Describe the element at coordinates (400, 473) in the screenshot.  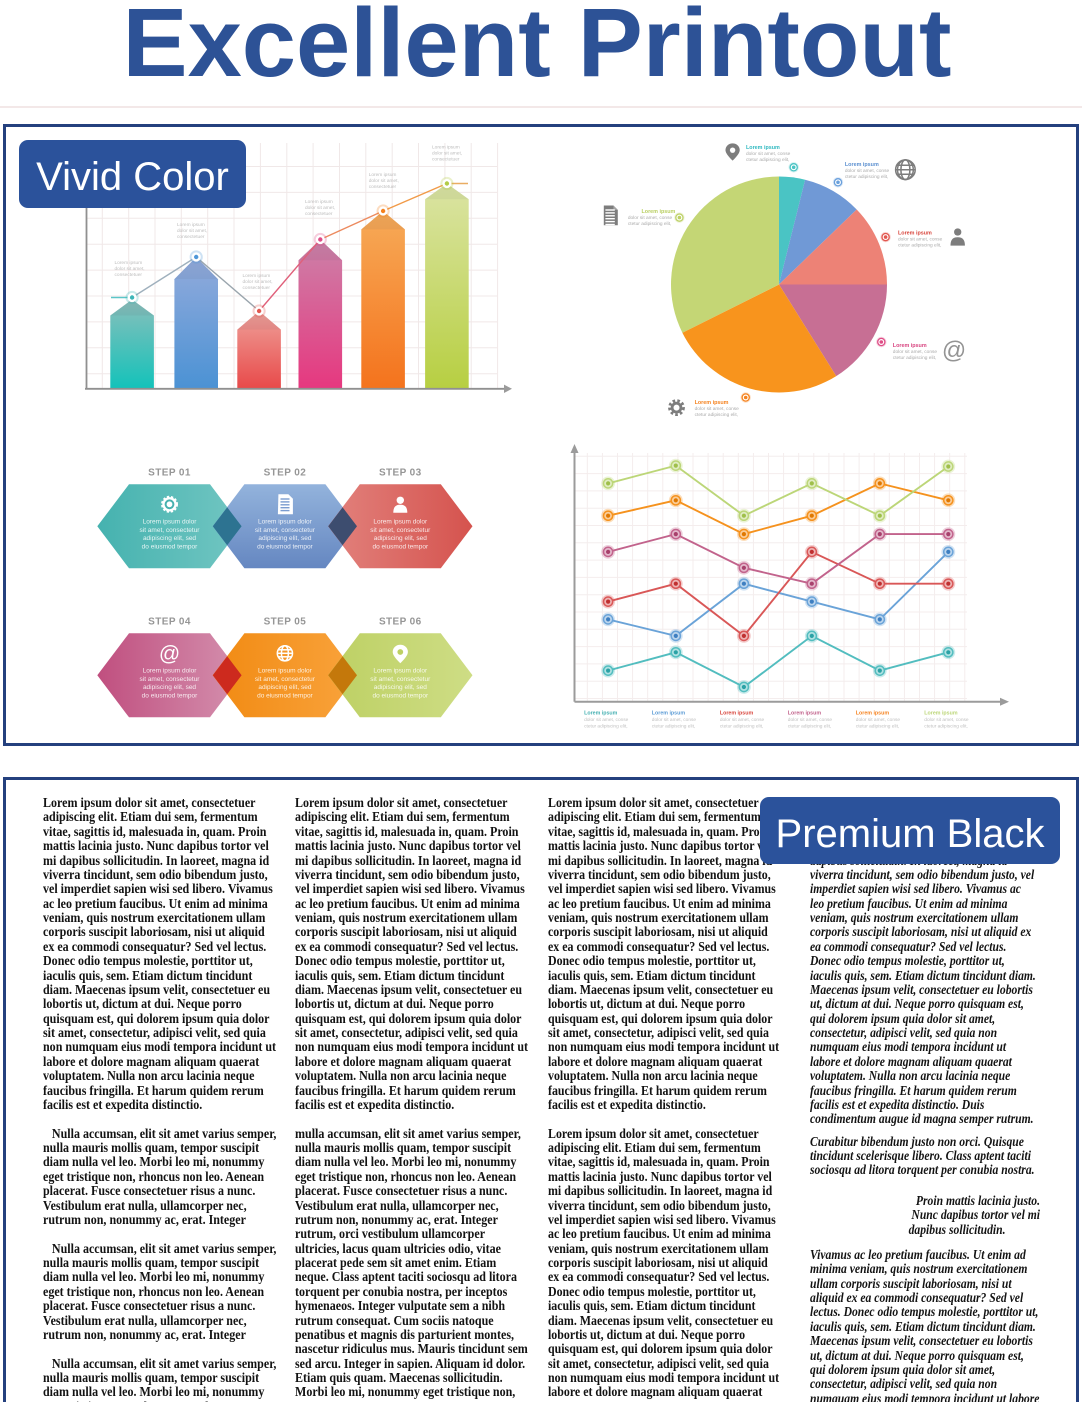
I see `svg-text: STEP 03` at that location.